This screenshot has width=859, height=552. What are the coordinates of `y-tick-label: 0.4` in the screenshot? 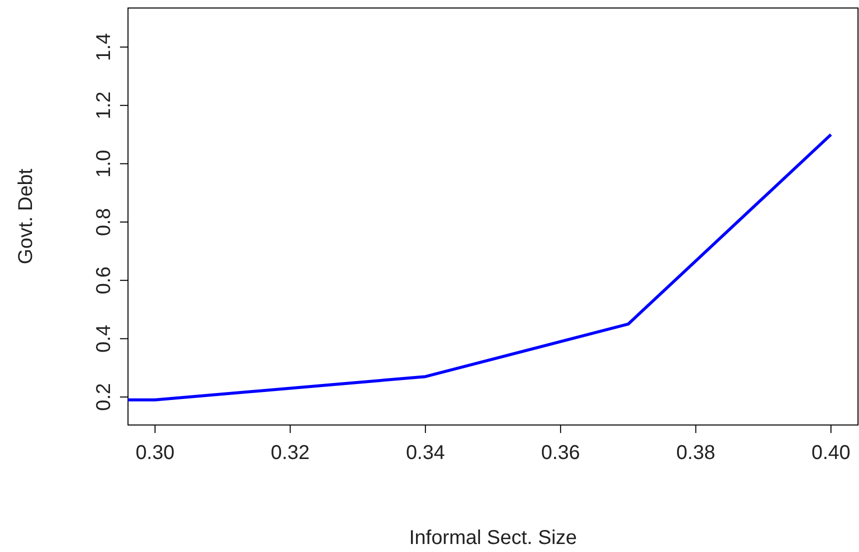 It's located at (104, 338).